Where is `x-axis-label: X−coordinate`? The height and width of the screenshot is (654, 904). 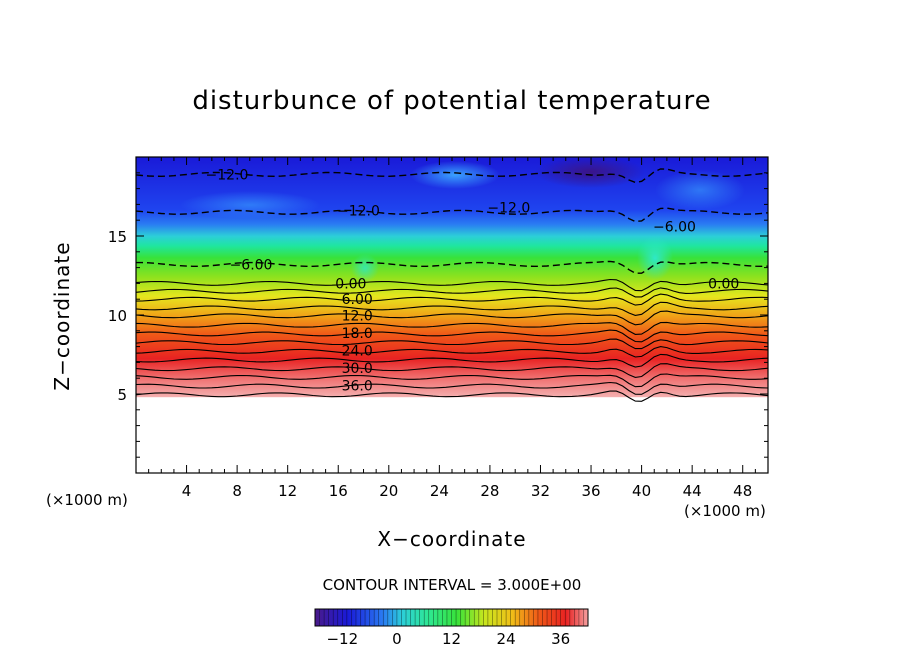
x-axis-label: X−coordinate is located at coordinates (452, 539).